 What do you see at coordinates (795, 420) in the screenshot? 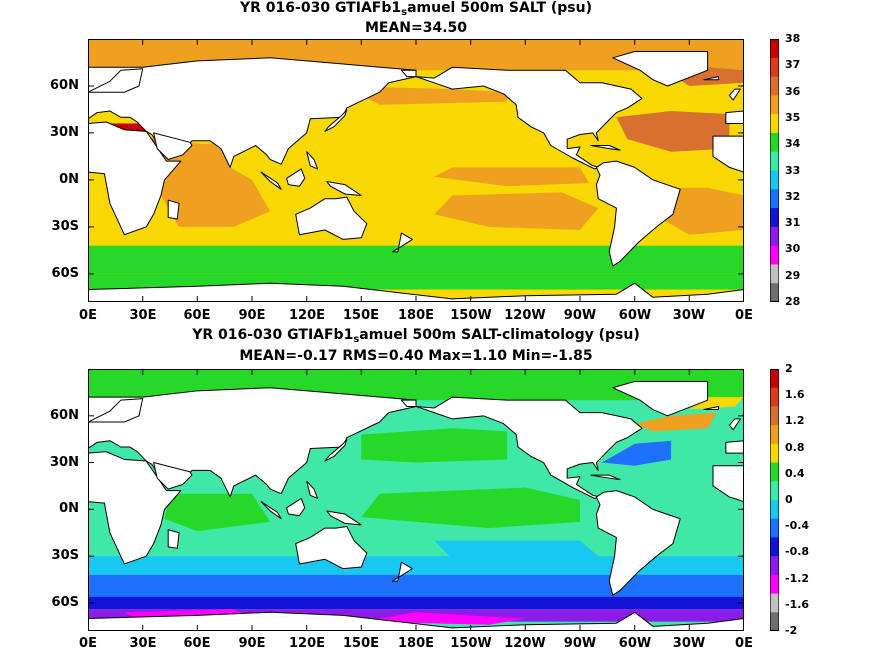
I see `colorbar-tick-label: 1.2` at bounding box center [795, 420].